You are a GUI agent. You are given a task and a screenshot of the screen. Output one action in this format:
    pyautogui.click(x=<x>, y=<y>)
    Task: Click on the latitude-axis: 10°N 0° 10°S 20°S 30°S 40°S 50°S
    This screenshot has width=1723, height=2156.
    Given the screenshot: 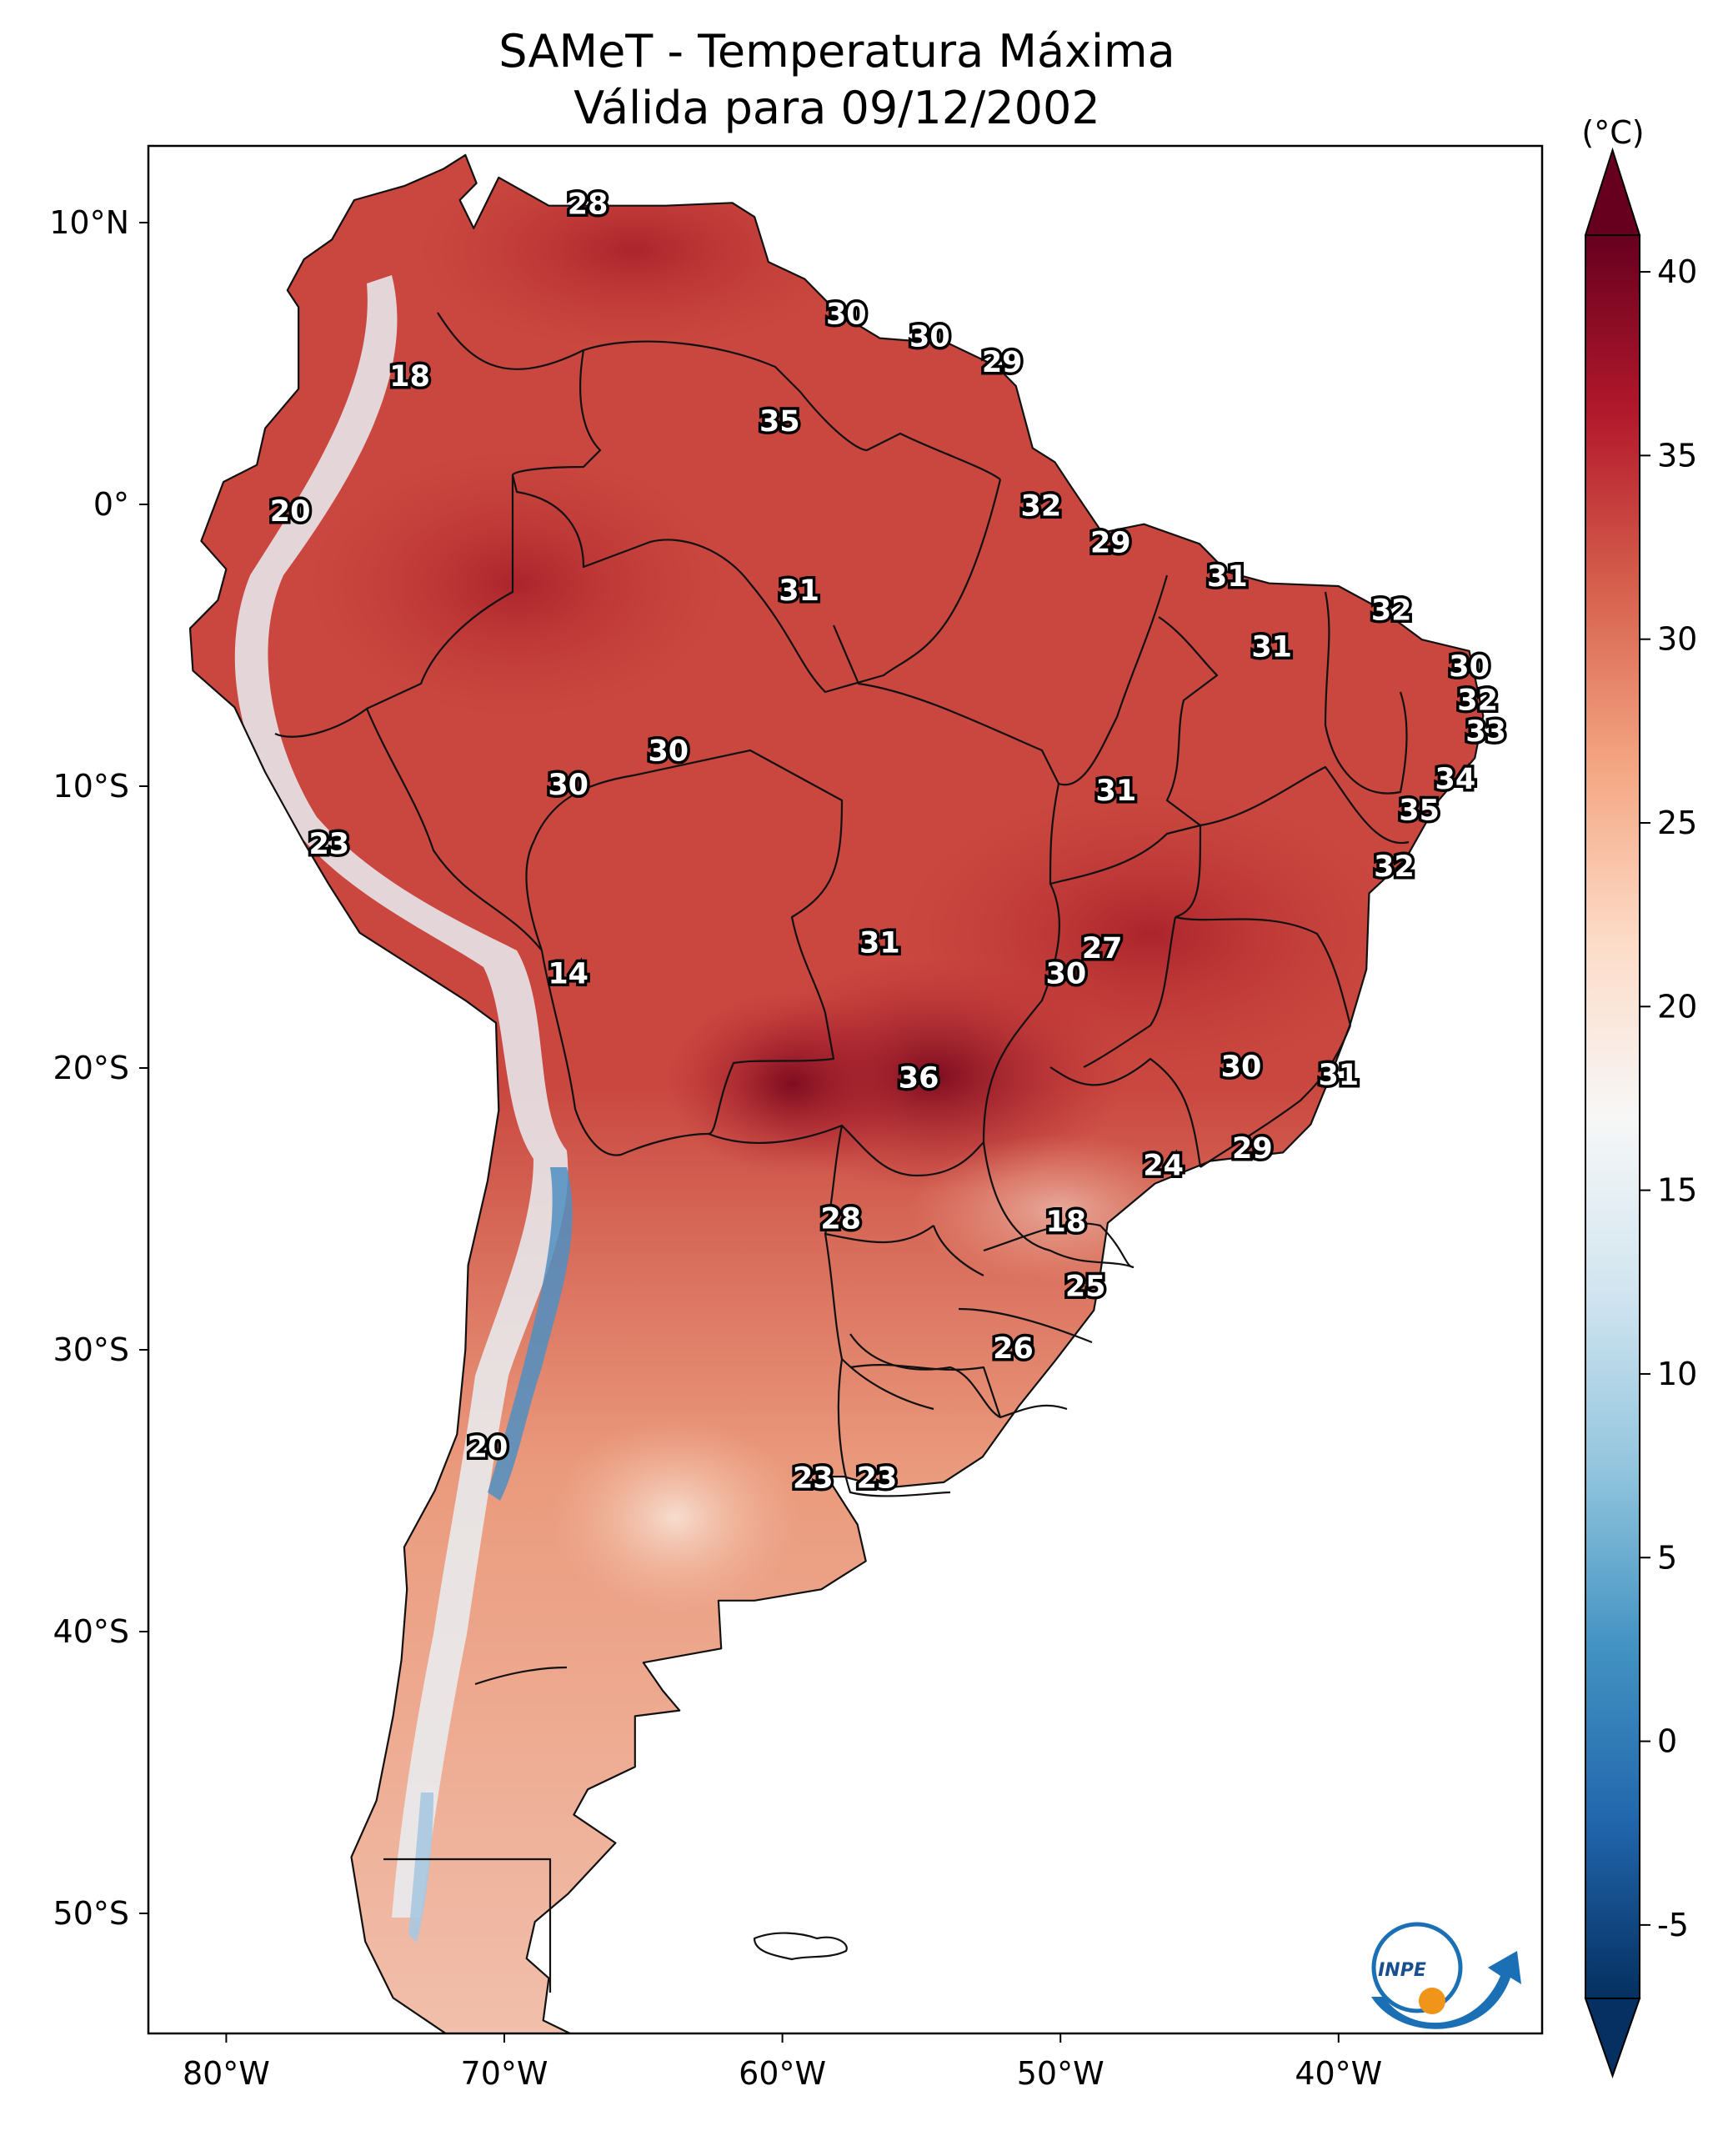 What is the action you would take?
    pyautogui.click(x=98, y=1068)
    